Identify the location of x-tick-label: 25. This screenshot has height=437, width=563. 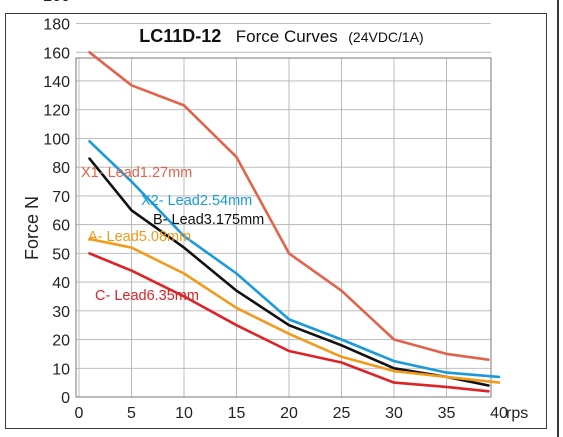
(342, 413).